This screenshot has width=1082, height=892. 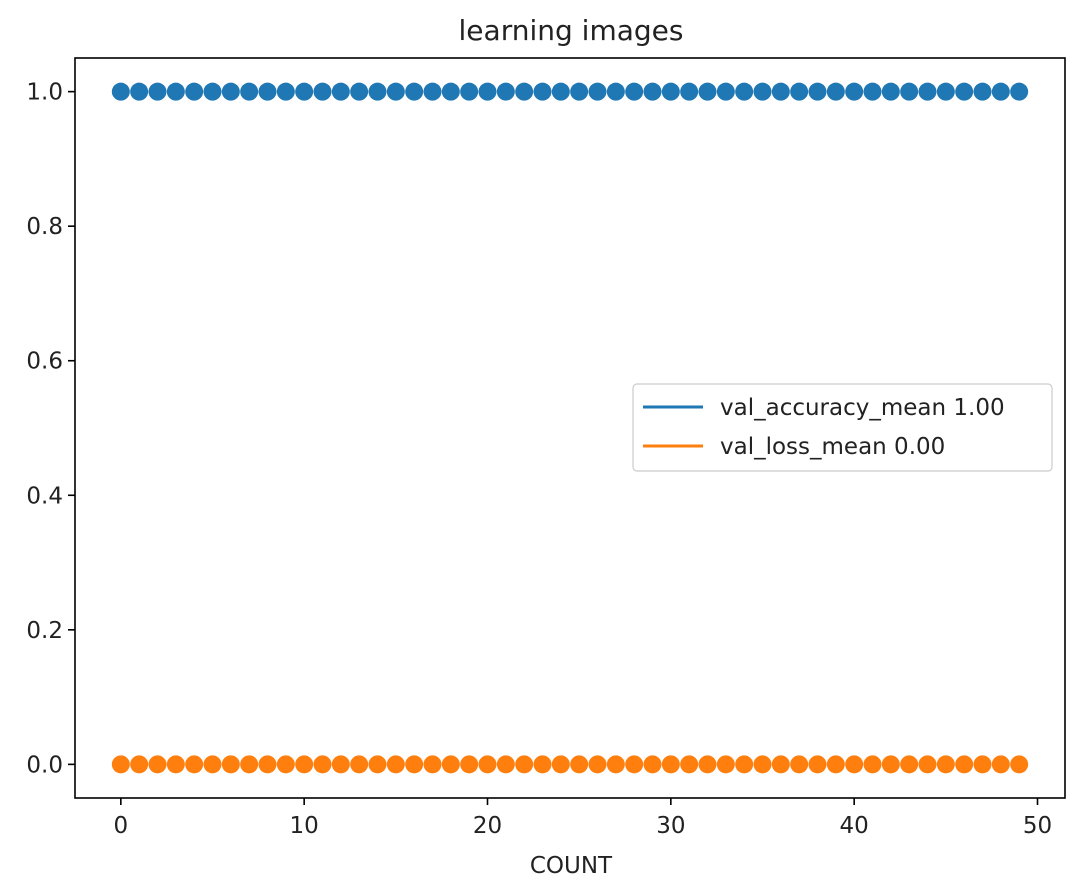 What do you see at coordinates (842, 427) in the screenshot?
I see `legend-box` at bounding box center [842, 427].